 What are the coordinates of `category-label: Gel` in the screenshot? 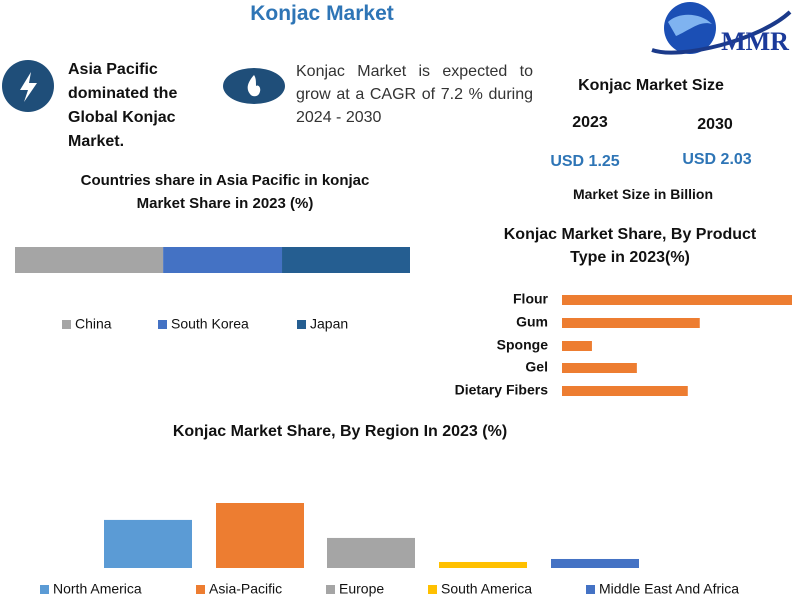 It's located at (536, 367).